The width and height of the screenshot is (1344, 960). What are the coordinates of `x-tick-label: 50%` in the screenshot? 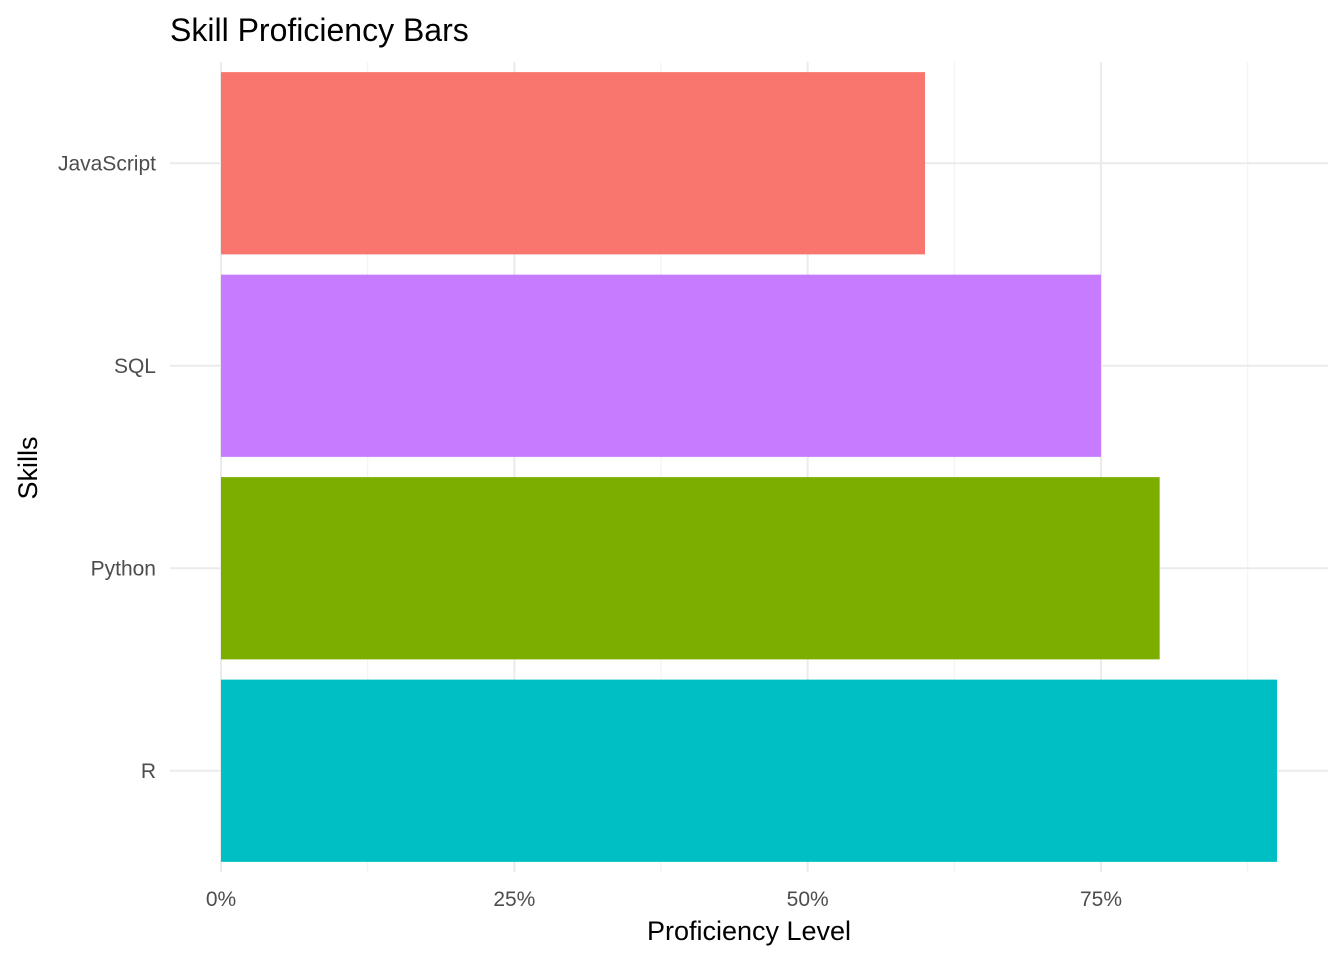 It's located at (808, 899).